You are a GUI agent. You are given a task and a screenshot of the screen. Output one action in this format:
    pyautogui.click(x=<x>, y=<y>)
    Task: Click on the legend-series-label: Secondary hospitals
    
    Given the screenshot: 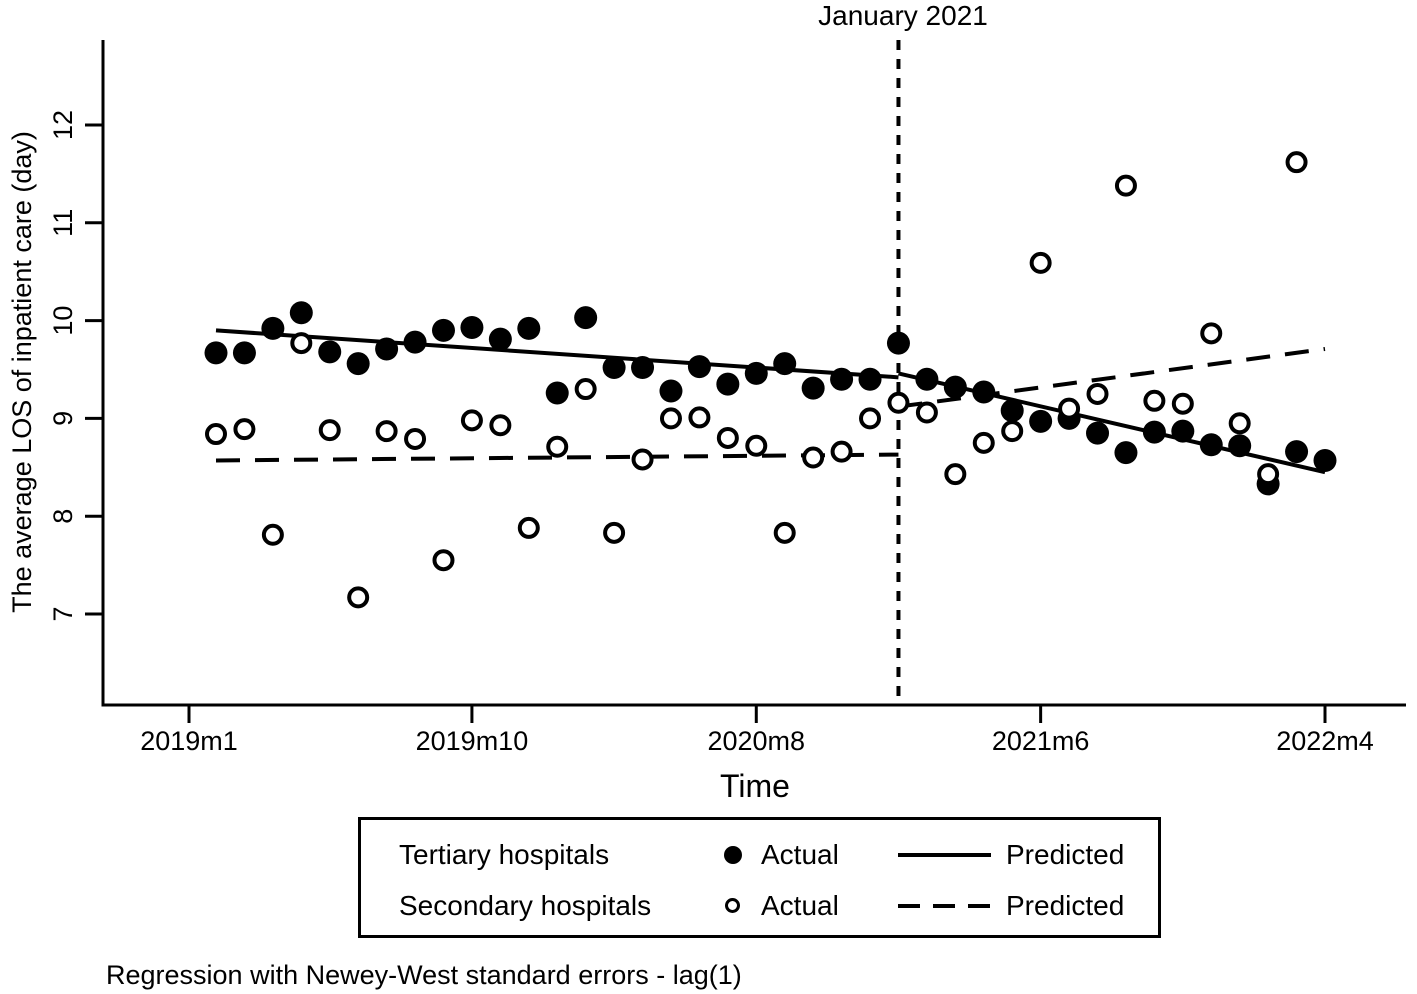 What is the action you would take?
    pyautogui.click(x=525, y=905)
    